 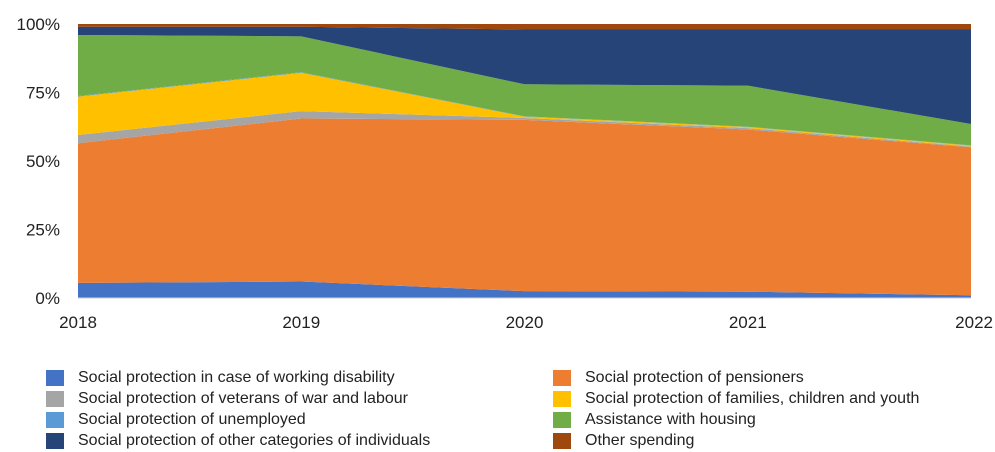 I want to click on legend-item: Social protection of unemployed, so click(x=176, y=420).